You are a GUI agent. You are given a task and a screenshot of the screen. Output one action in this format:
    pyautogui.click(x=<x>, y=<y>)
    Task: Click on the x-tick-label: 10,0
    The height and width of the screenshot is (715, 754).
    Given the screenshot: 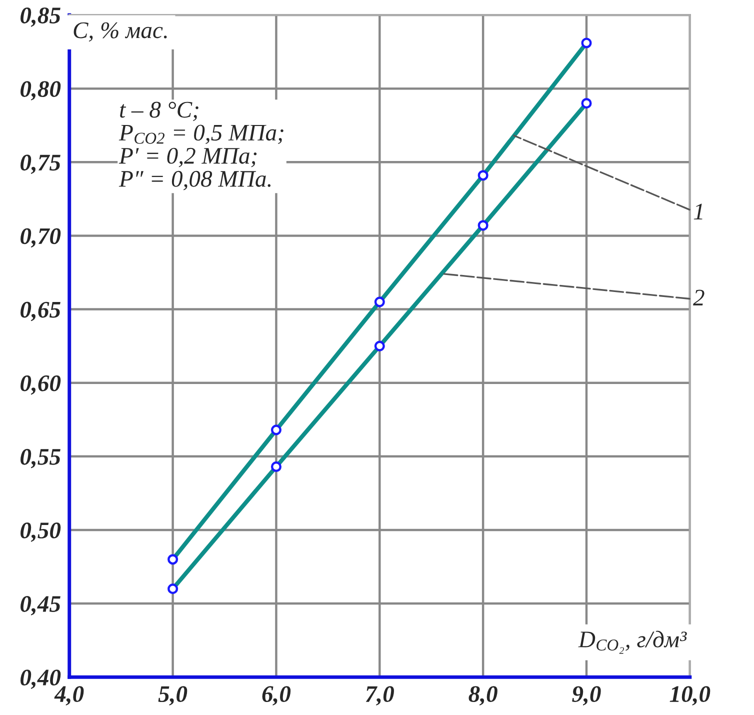 What is the action you would take?
    pyautogui.click(x=690, y=696)
    